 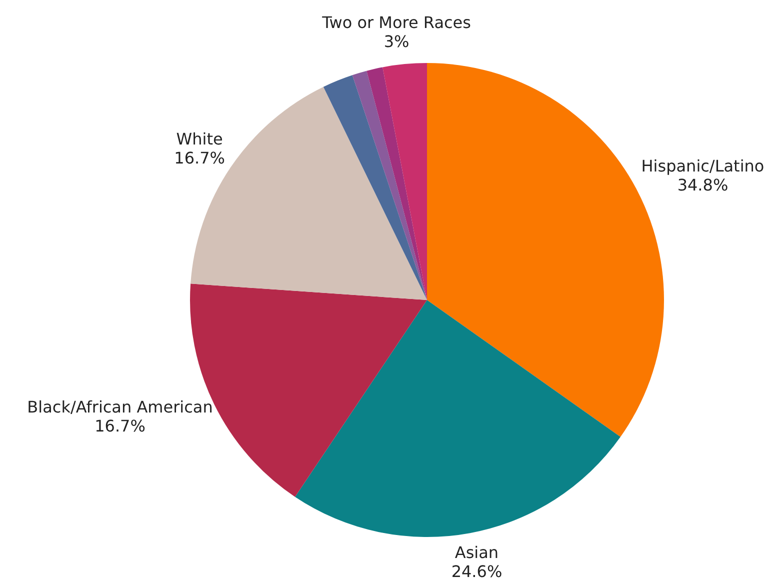 What do you see at coordinates (476, 572) in the screenshot?
I see `data-label: 24.6%` at bounding box center [476, 572].